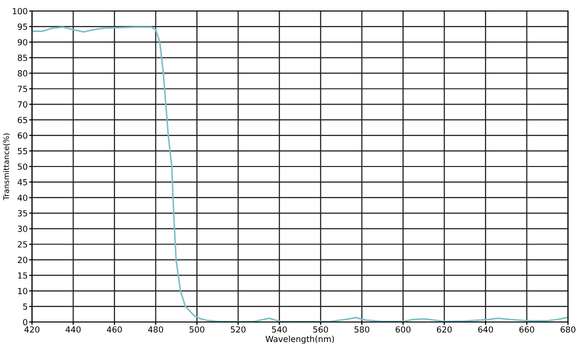 The image size is (580, 347). What do you see at coordinates (23, 166) in the screenshot?
I see `y-tick-label: 50` at bounding box center [23, 166].